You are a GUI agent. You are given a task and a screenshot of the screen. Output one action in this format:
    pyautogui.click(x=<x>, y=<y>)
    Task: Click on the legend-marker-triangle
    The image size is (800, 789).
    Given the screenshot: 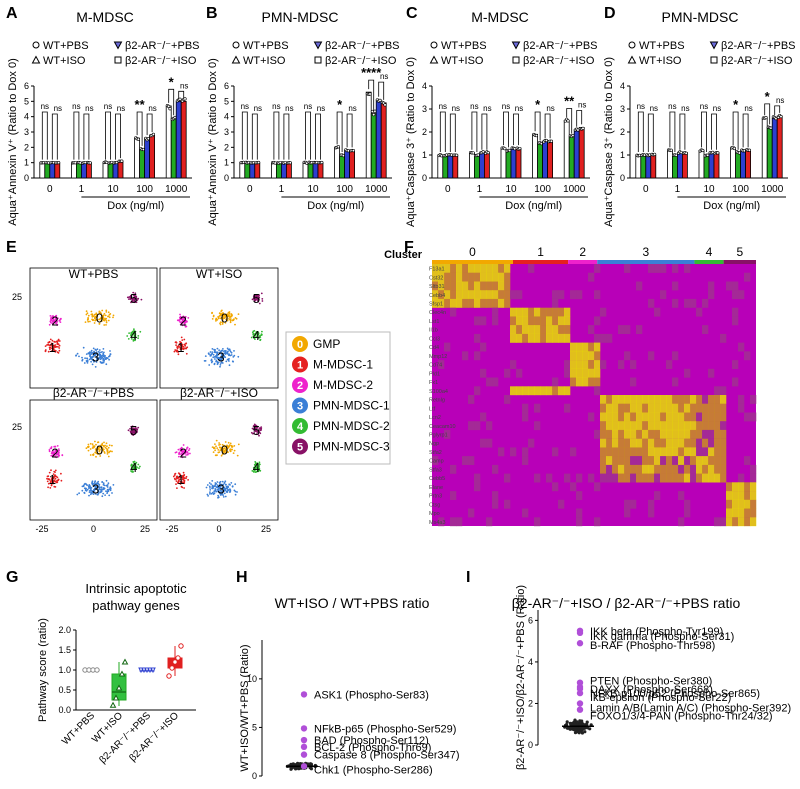 What is the action you would take?
    pyautogui.click(x=434, y=59)
    